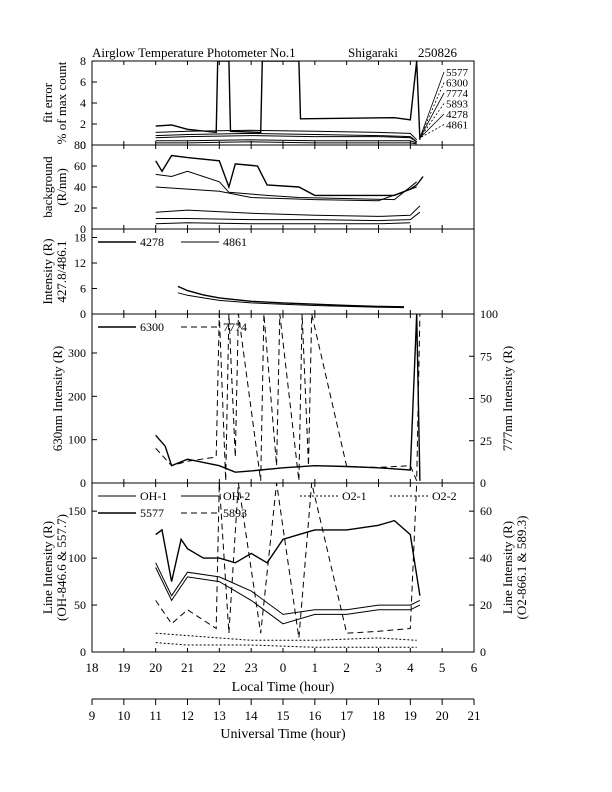  What do you see at coordinates (486, 558) in the screenshot?
I see `y-tick-label-right: 40` at bounding box center [486, 558].